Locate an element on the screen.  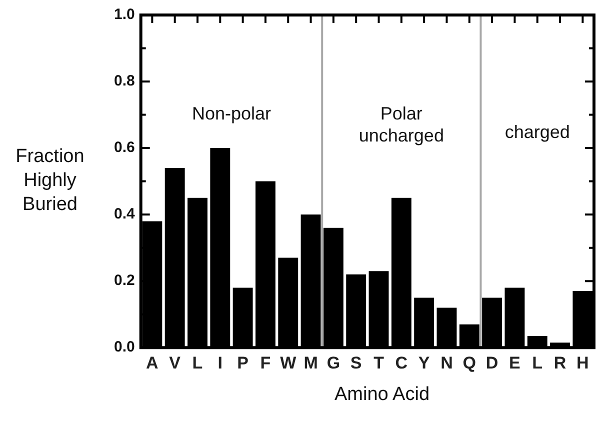
y-tick-label: 0.4 is located at coordinates (125, 214).